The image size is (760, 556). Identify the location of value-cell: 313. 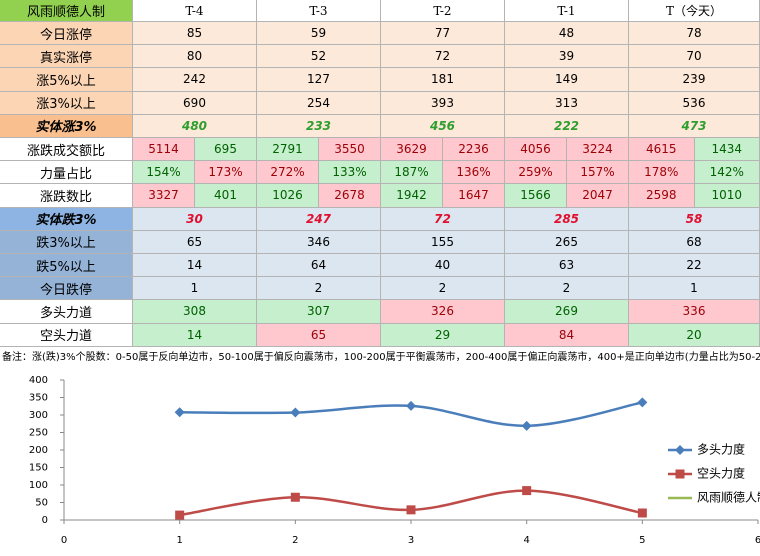
(567, 103).